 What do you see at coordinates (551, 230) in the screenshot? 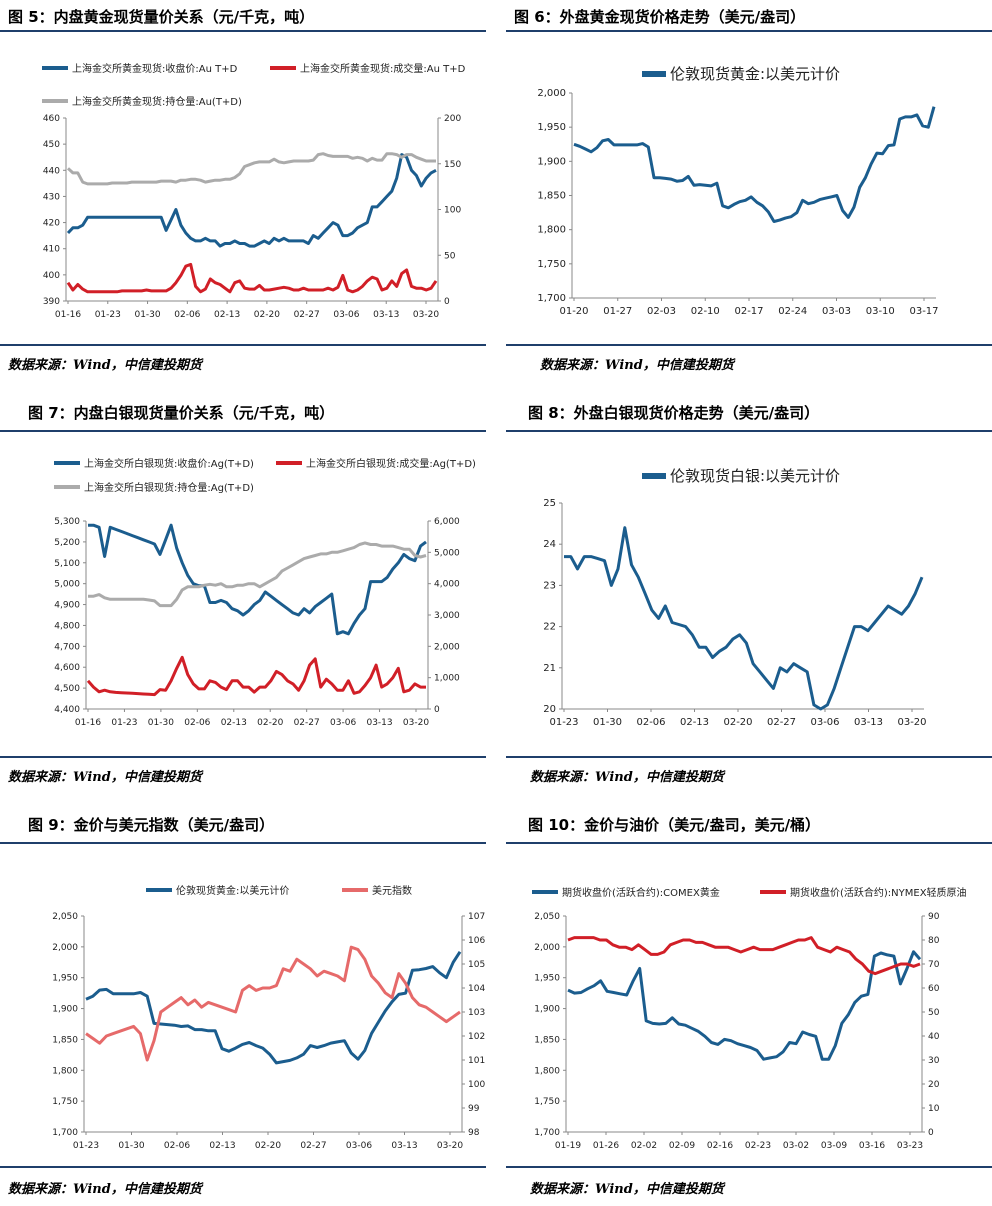
I see `y-tick-label-left: 1,800` at bounding box center [551, 230].